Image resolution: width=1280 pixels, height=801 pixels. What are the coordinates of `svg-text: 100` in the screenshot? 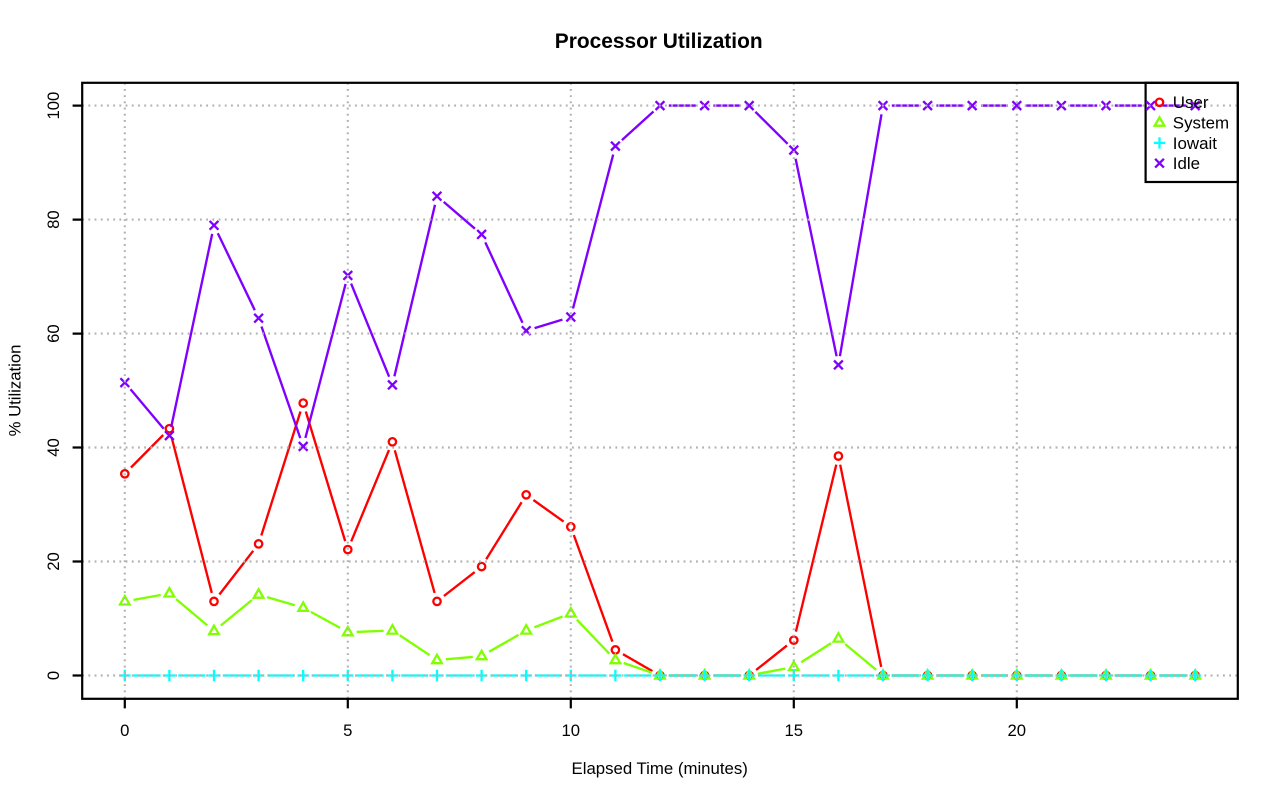 It's located at (53, 106).